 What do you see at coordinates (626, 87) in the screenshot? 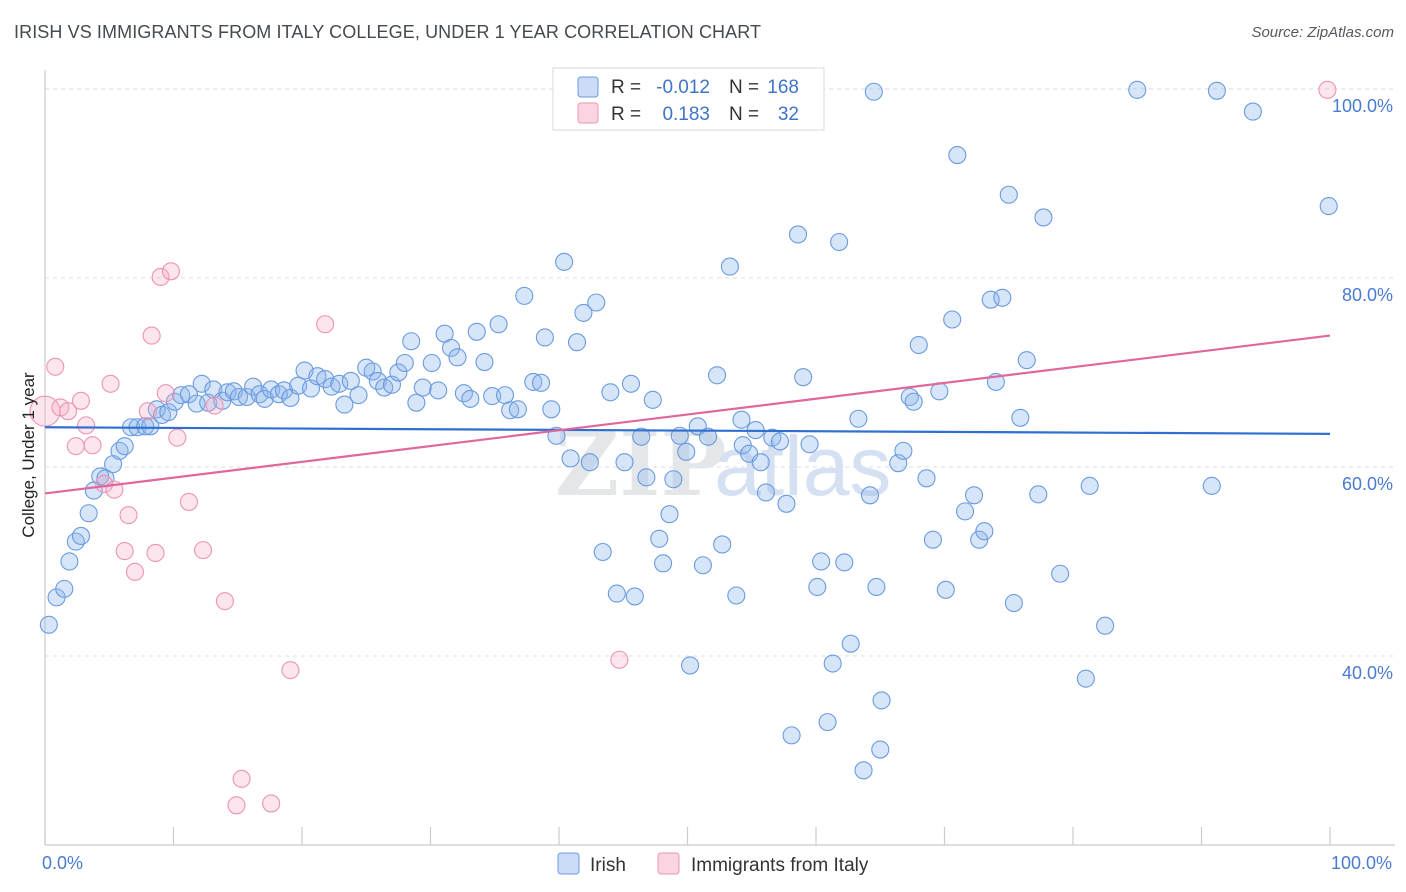
I see `legend-r-label-irish: R =` at bounding box center [626, 87].